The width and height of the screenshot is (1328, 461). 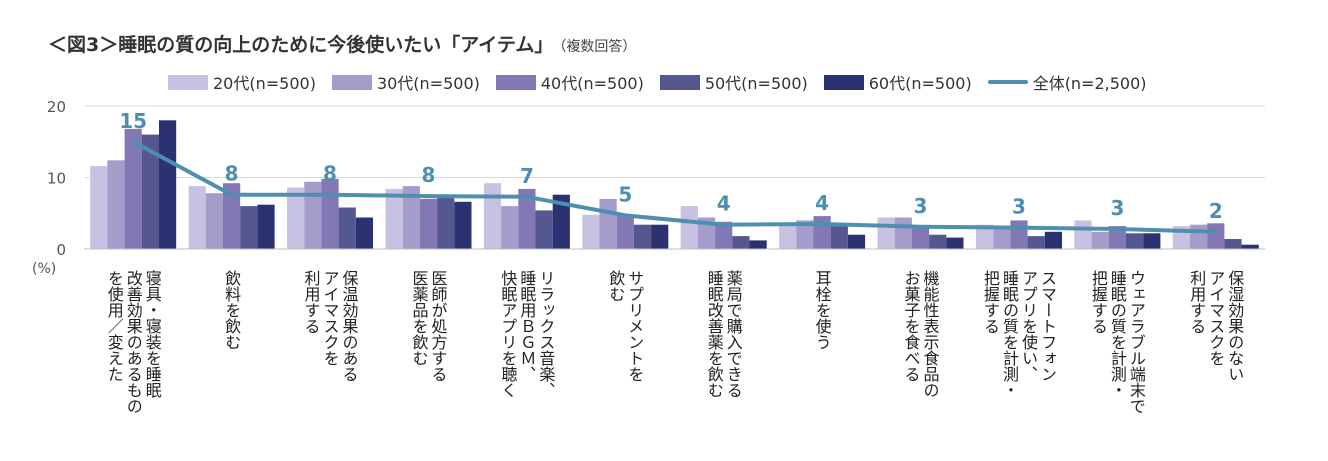 I want to click on y-tick-label: 20, so click(x=56, y=107).